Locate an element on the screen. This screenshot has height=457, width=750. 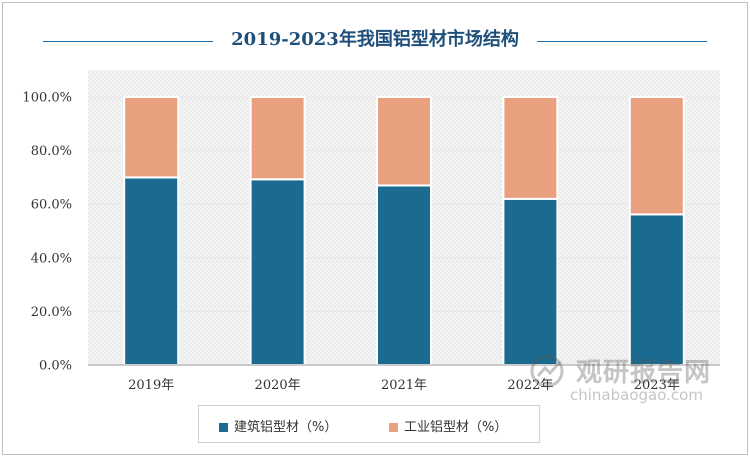
y-tick-label: 0.0% is located at coordinates (55, 366).